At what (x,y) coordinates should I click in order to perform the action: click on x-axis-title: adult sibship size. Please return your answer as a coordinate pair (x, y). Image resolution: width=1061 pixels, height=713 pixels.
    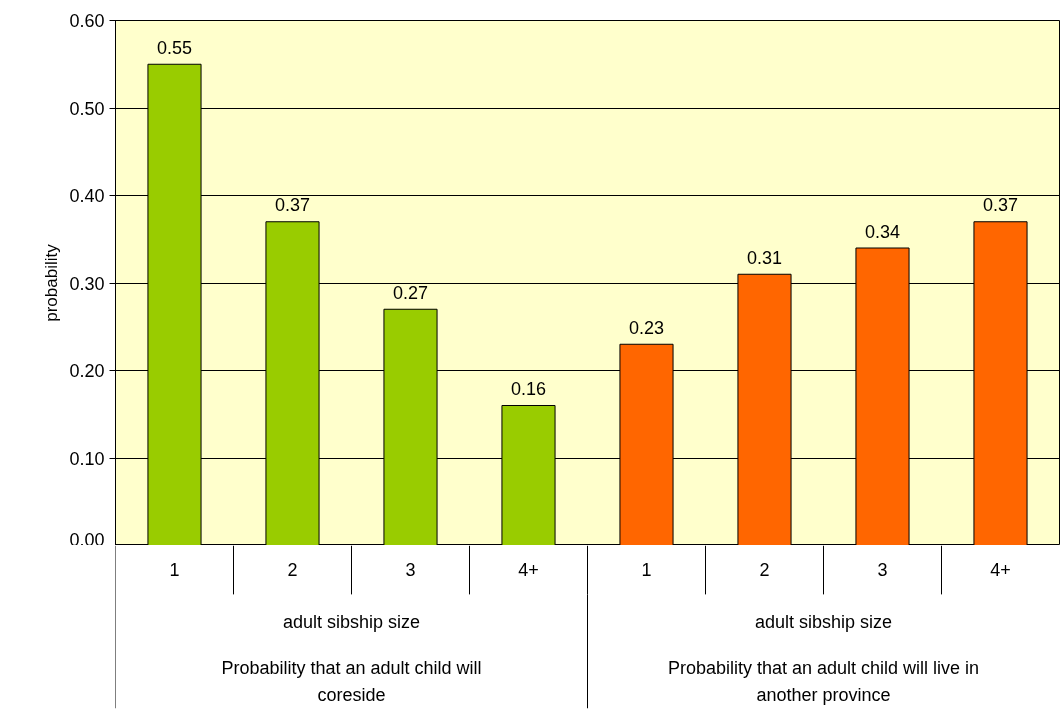
    Looking at the image, I should click on (351, 621).